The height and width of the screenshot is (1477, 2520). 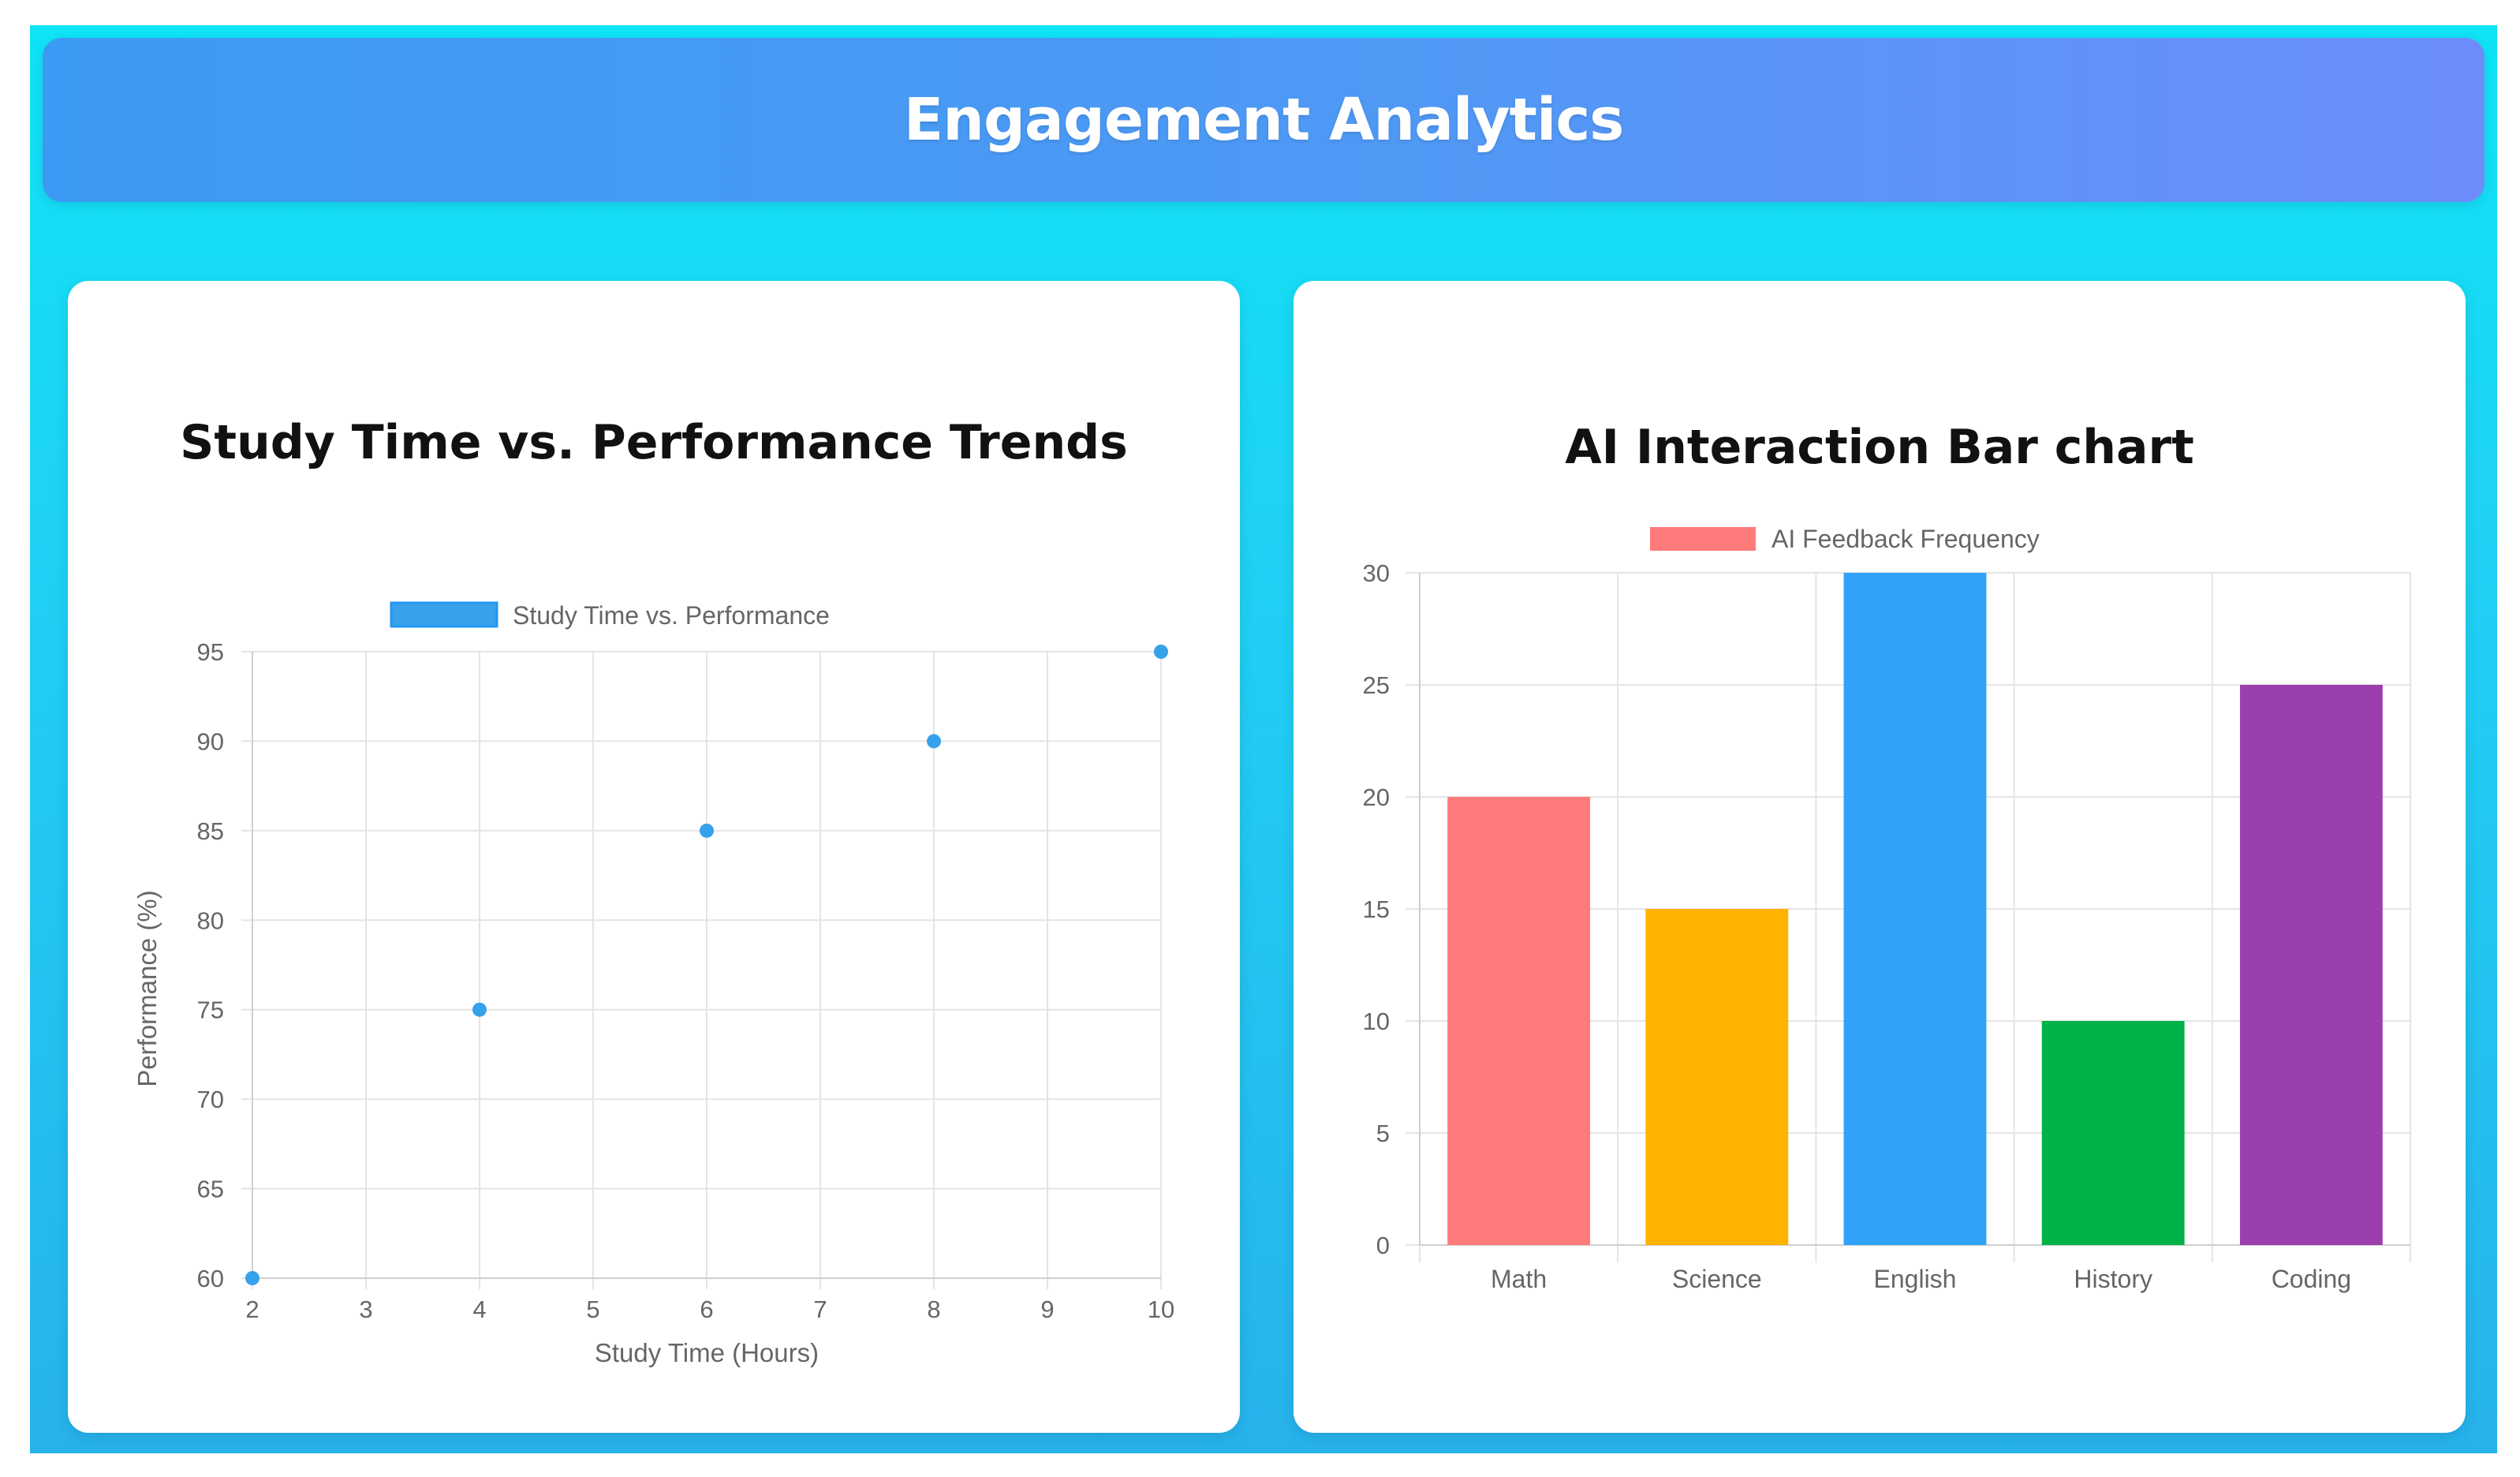 What do you see at coordinates (1915, 1279) in the screenshot?
I see `x-tick-label: English` at bounding box center [1915, 1279].